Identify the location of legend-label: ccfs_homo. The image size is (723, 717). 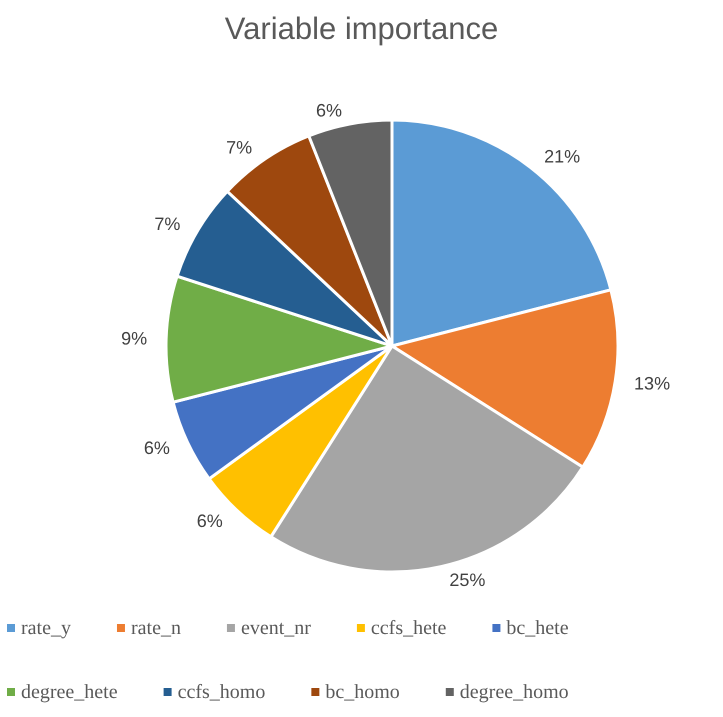
(222, 692).